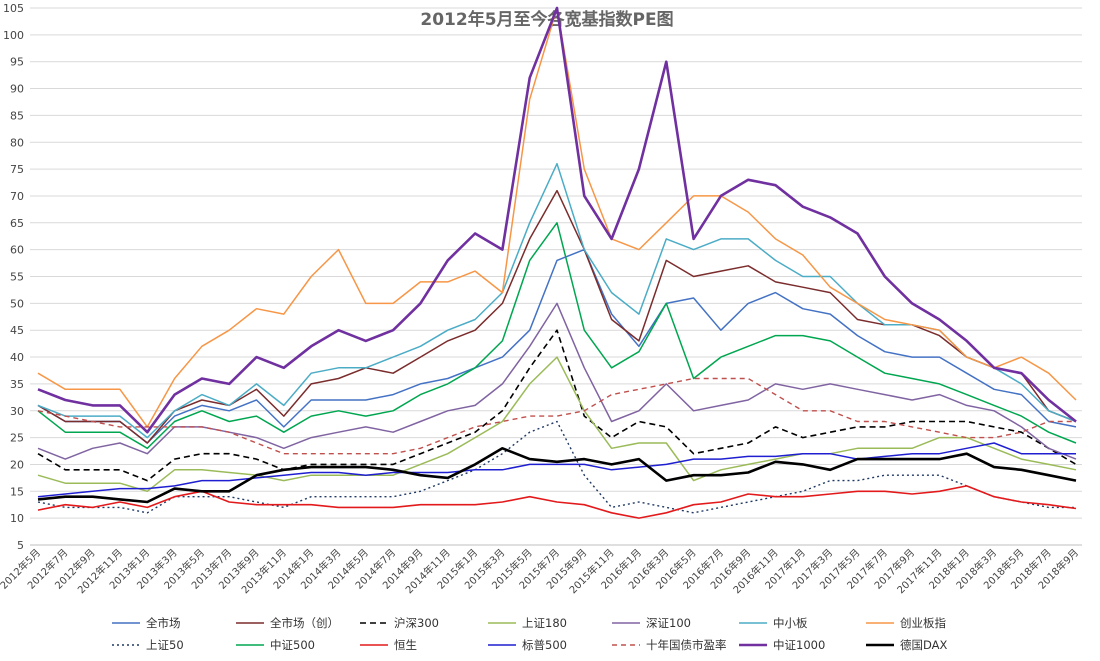  I want to click on y-tick-label: 75, so click(17, 169).